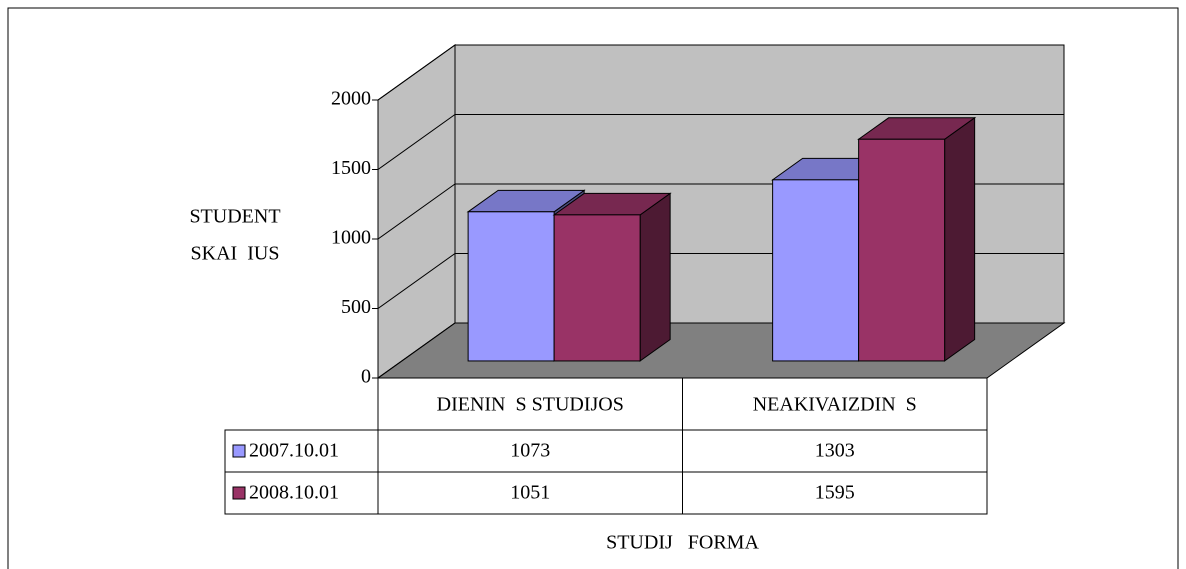 This screenshot has width=1186, height=569. Describe the element at coordinates (294, 451) in the screenshot. I see `legend-label: 2007.10.01` at that location.